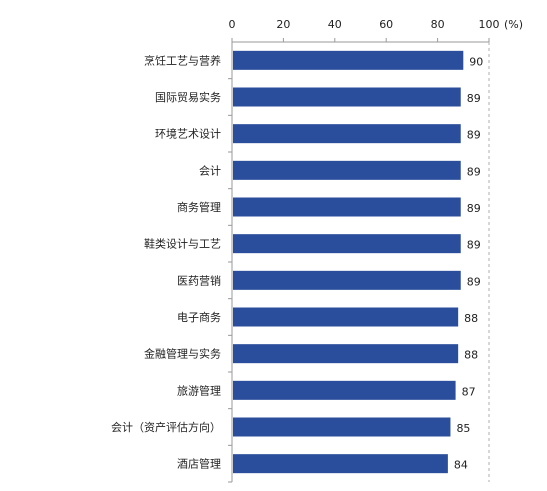  Describe the element at coordinates (489, 24) in the screenshot. I see `x-tick-label: 100` at that location.